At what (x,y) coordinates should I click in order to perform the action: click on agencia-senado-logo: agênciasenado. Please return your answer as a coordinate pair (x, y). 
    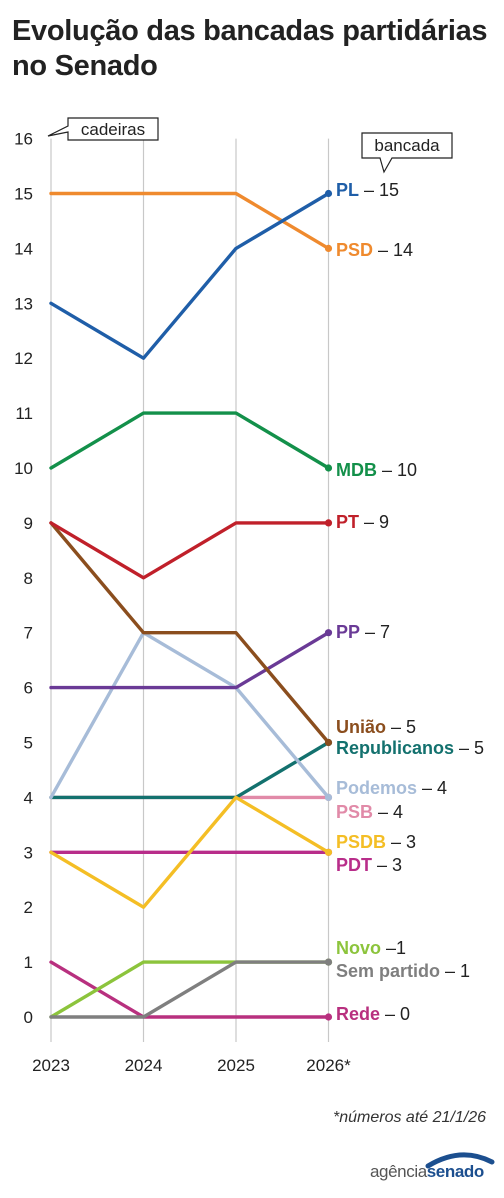
    Looking at the image, I should click on (431, 1165).